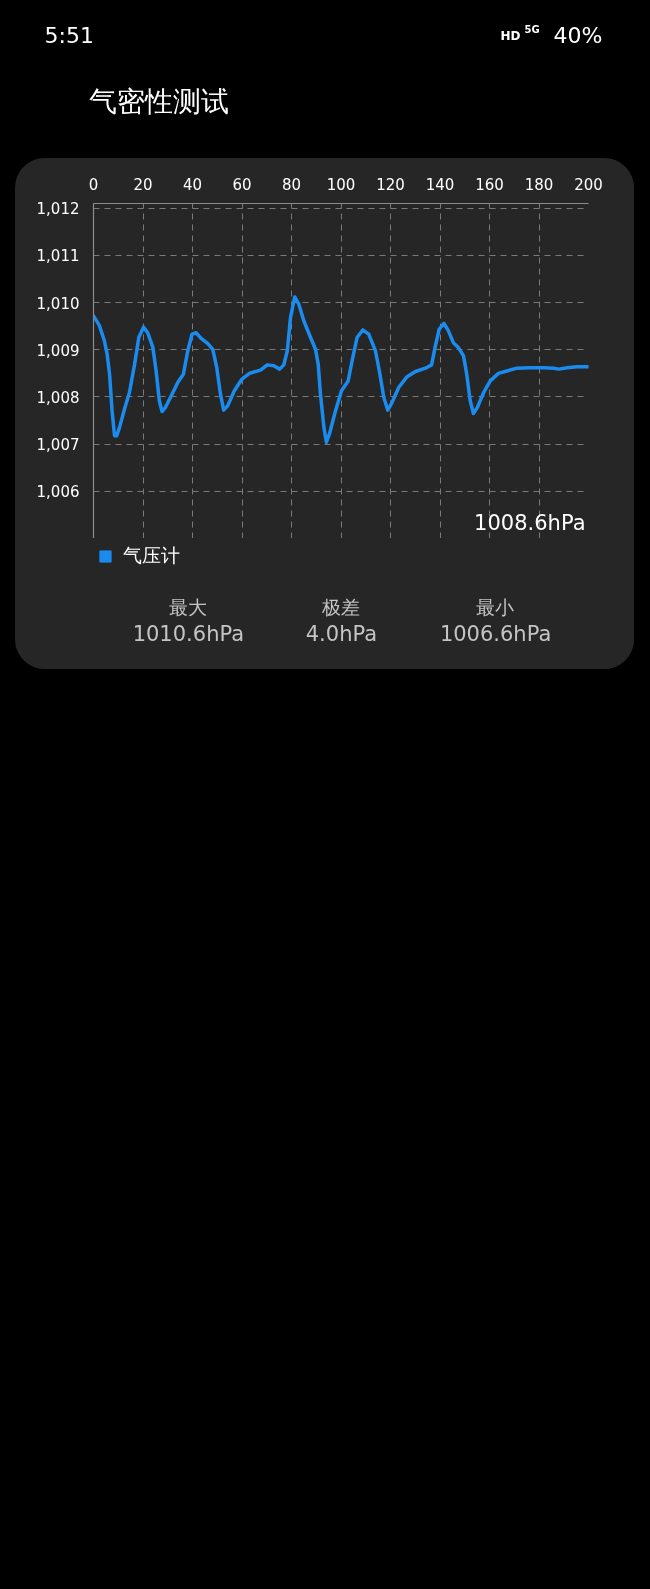 The width and height of the screenshot is (650, 1589). I want to click on x-tick-label: 40, so click(192, 184).